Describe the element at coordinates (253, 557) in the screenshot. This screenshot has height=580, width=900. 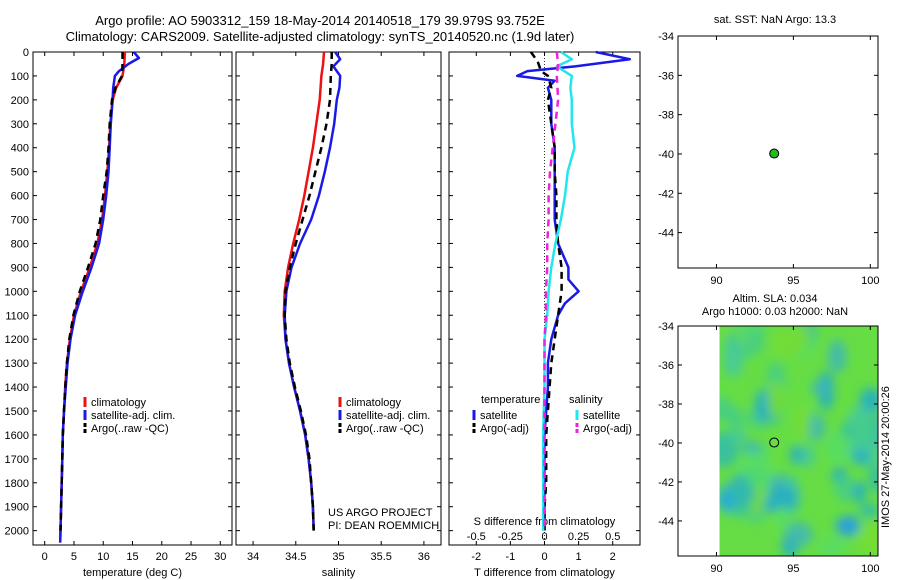
I see `x-tick-label: 34` at that location.